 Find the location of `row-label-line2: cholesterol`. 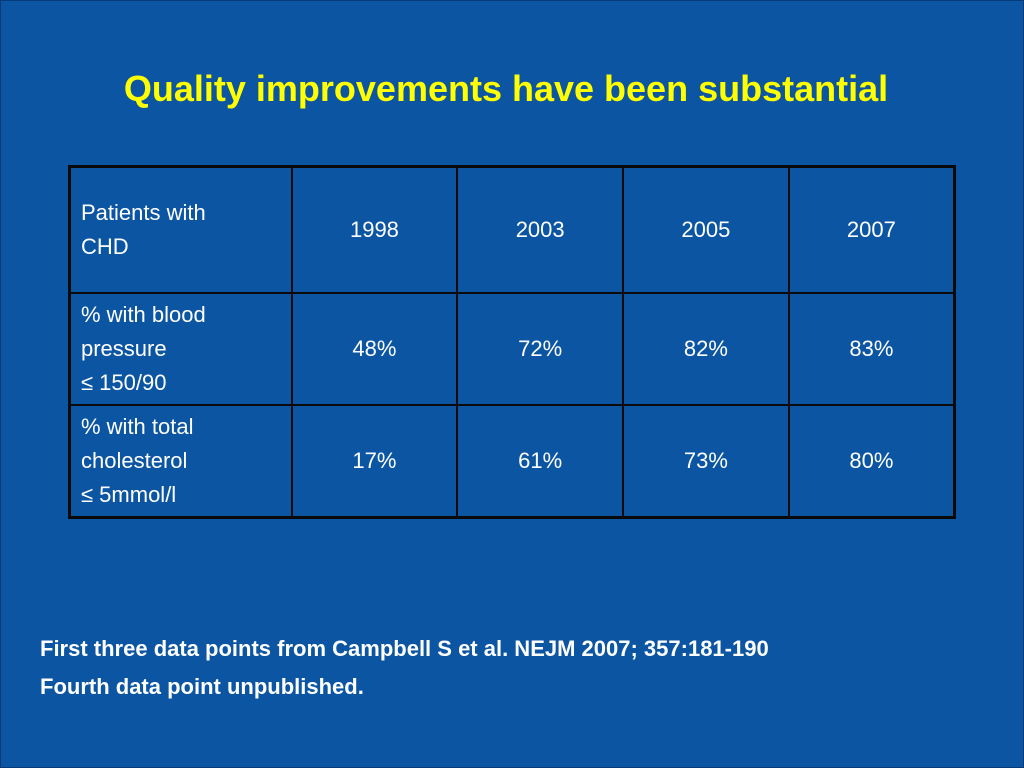

row-label-line2: cholesterol is located at coordinates (134, 460).